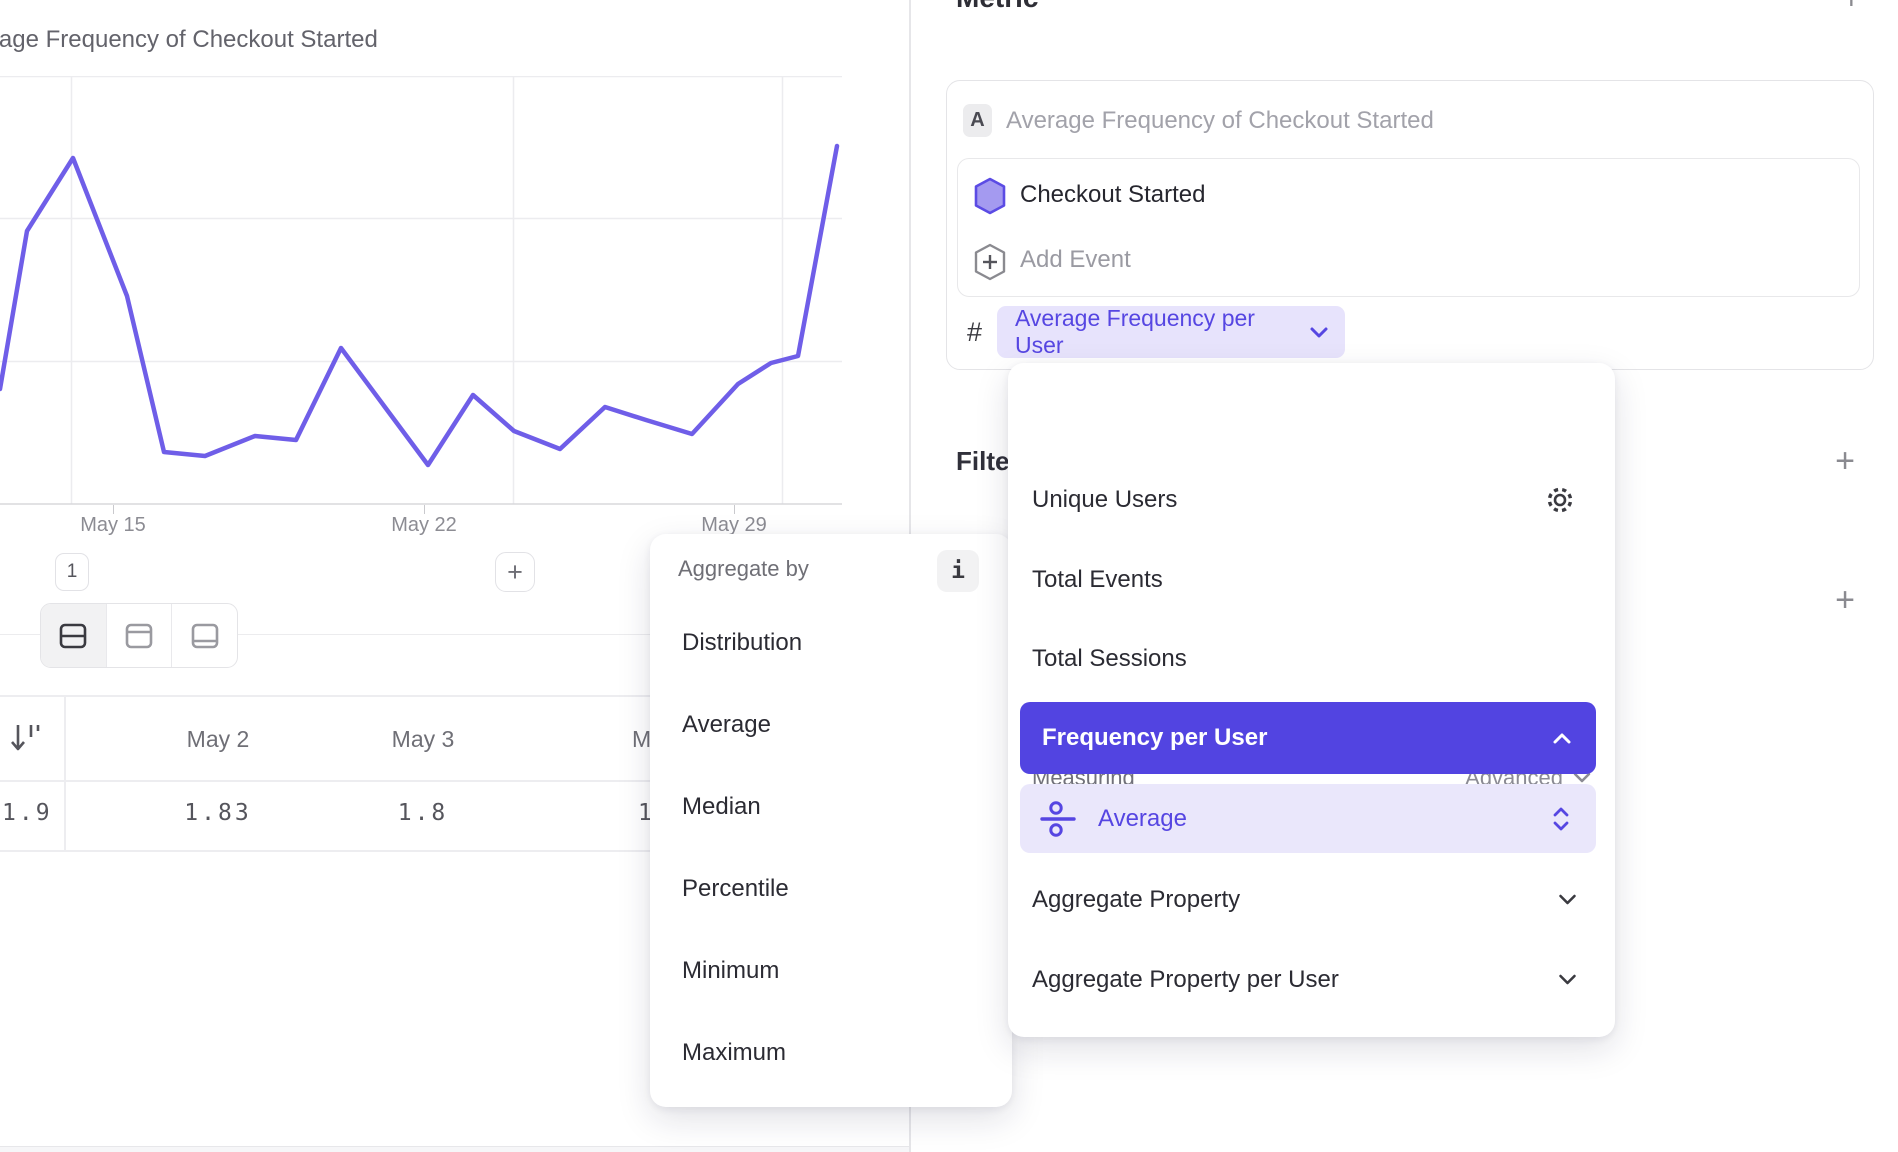  Describe the element at coordinates (721, 806) in the screenshot. I see `aggregate-item-label: Median` at that location.